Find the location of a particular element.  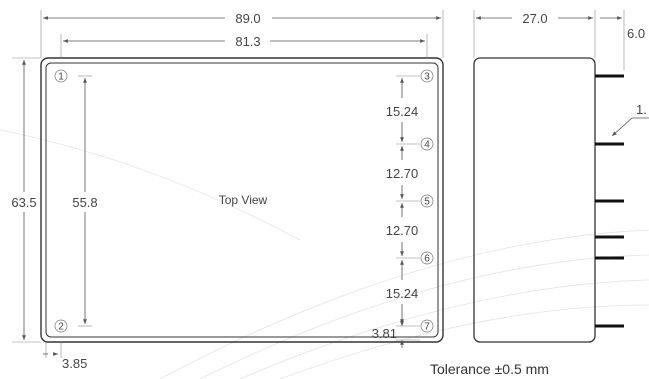

dim-pin-edge-offset: 3.85 is located at coordinates (65, 356).